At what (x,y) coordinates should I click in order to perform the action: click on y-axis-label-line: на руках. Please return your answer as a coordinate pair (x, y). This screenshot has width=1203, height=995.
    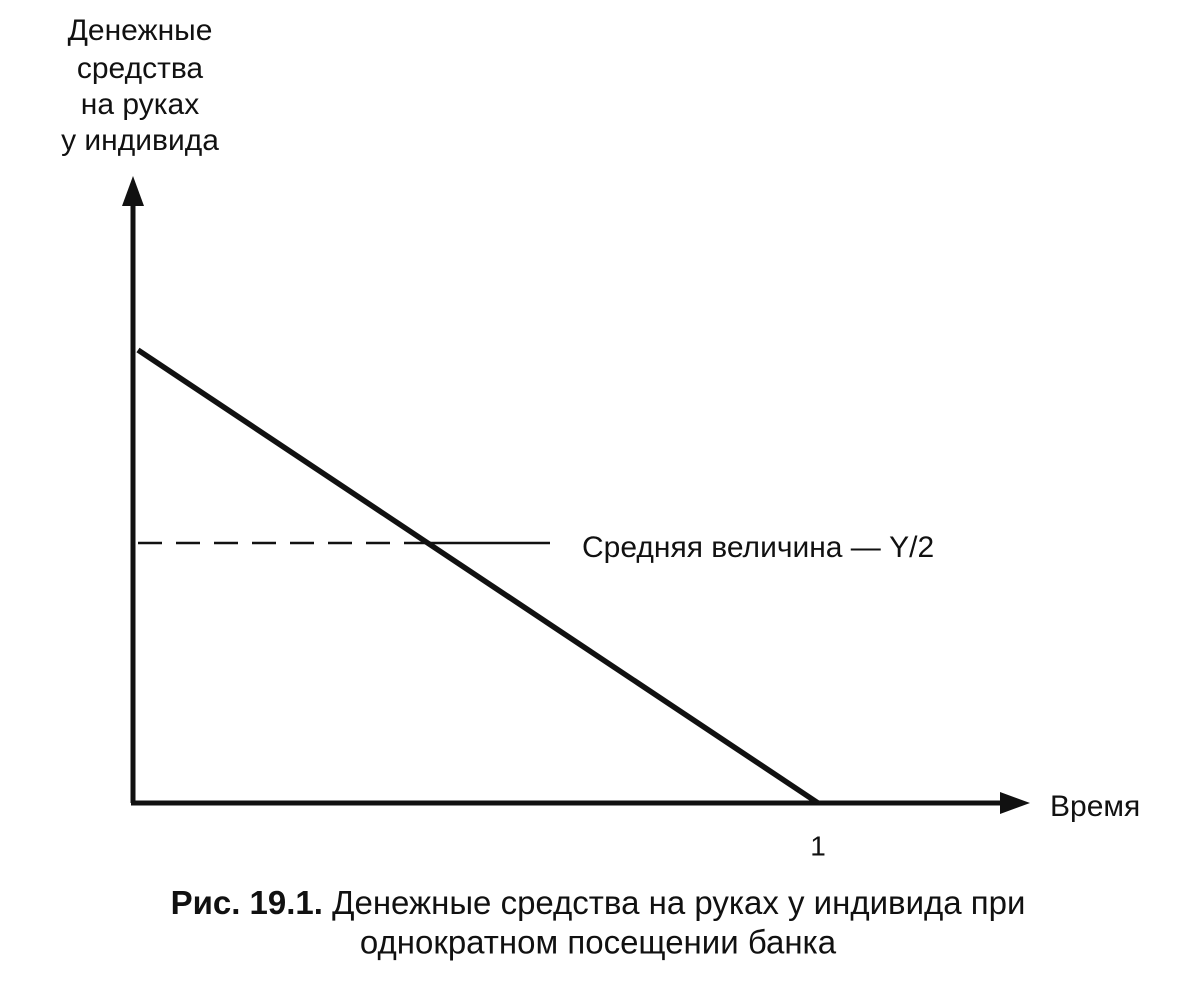
    Looking at the image, I should click on (140, 104).